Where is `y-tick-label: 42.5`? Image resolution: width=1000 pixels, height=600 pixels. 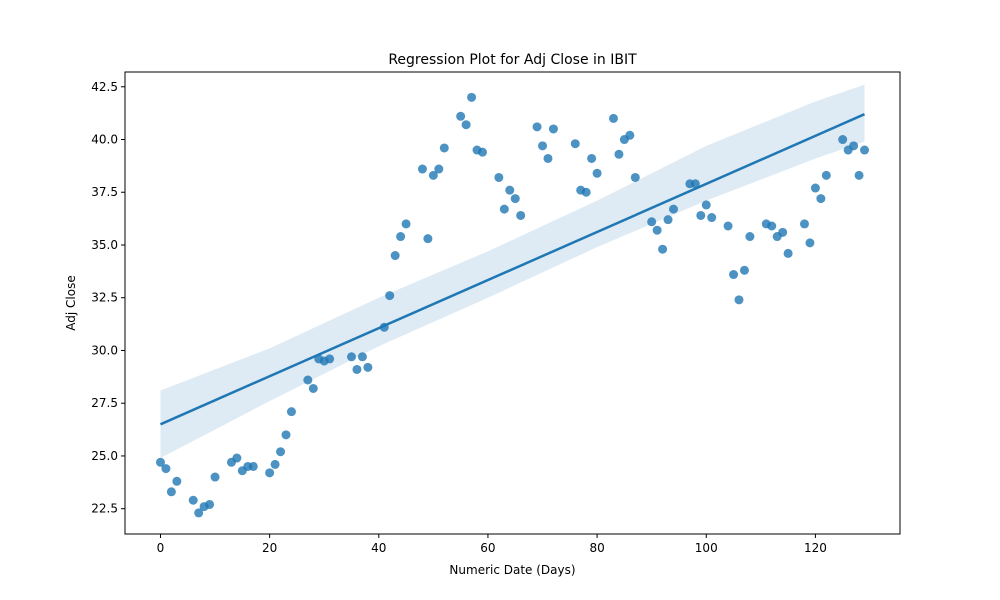
y-tick-label: 42.5 is located at coordinates (104, 87).